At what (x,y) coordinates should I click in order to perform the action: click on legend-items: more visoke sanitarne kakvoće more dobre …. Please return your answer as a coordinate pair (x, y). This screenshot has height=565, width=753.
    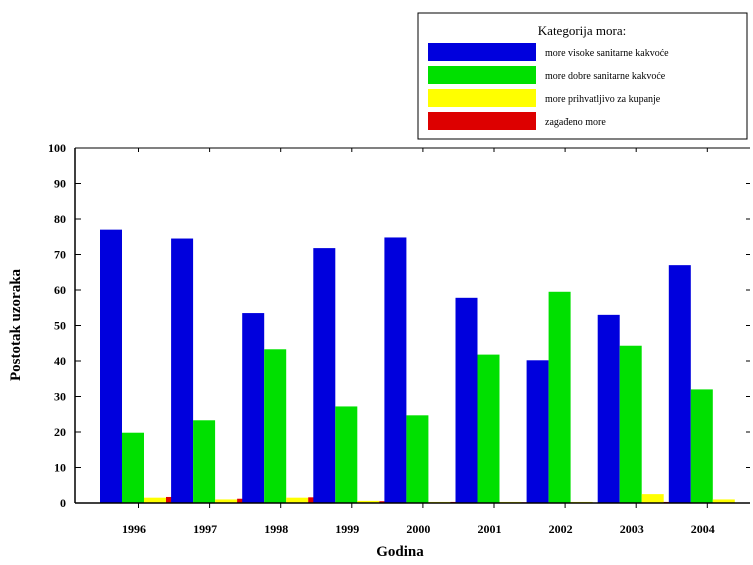
    Looking at the image, I should click on (548, 86).